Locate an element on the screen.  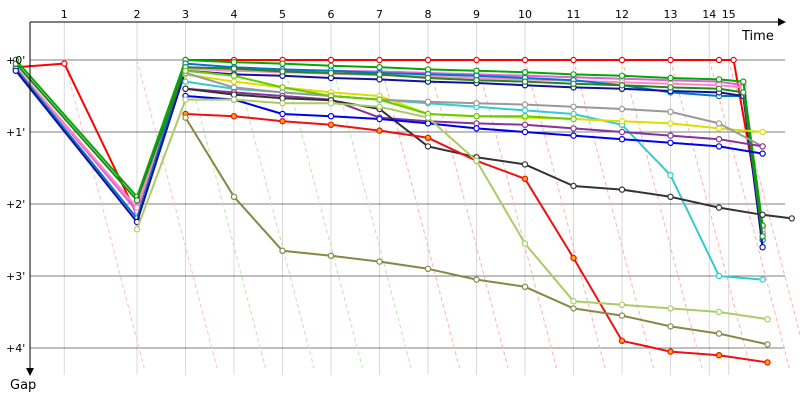
y-axis-title: Gap is located at coordinates (23, 385).